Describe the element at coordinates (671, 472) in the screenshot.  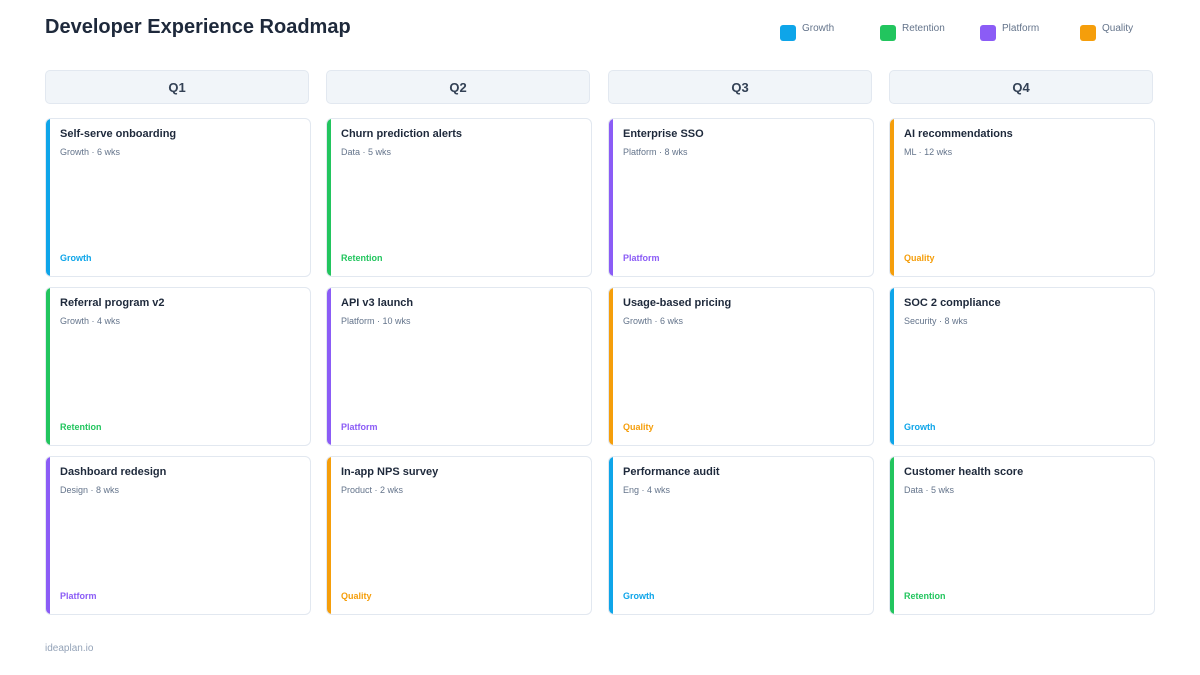
I see `card-title: Performance audit` at that location.